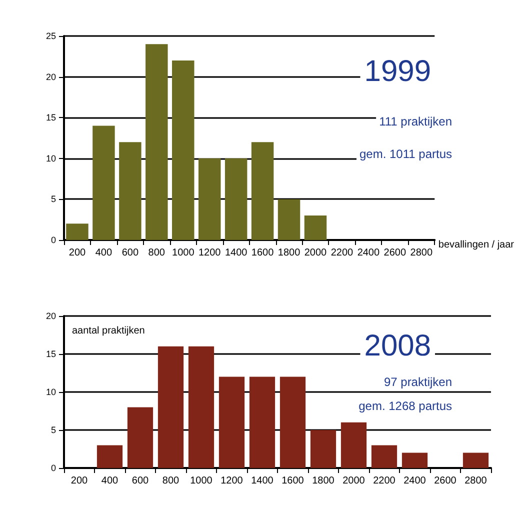  What do you see at coordinates (476, 245) in the screenshot?
I see `x-axis-title: bevallingen / jaar` at bounding box center [476, 245].